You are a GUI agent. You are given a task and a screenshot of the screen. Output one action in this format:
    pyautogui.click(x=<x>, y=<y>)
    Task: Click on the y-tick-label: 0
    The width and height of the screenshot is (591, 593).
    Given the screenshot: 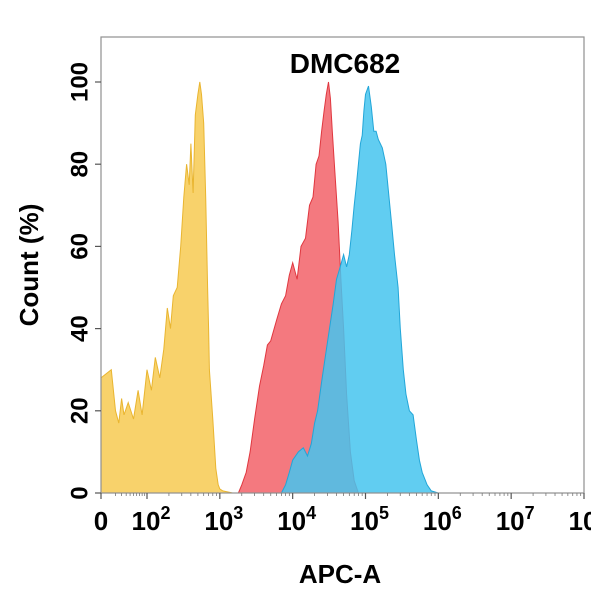 What is the action you would take?
    pyautogui.click(x=80, y=492)
    